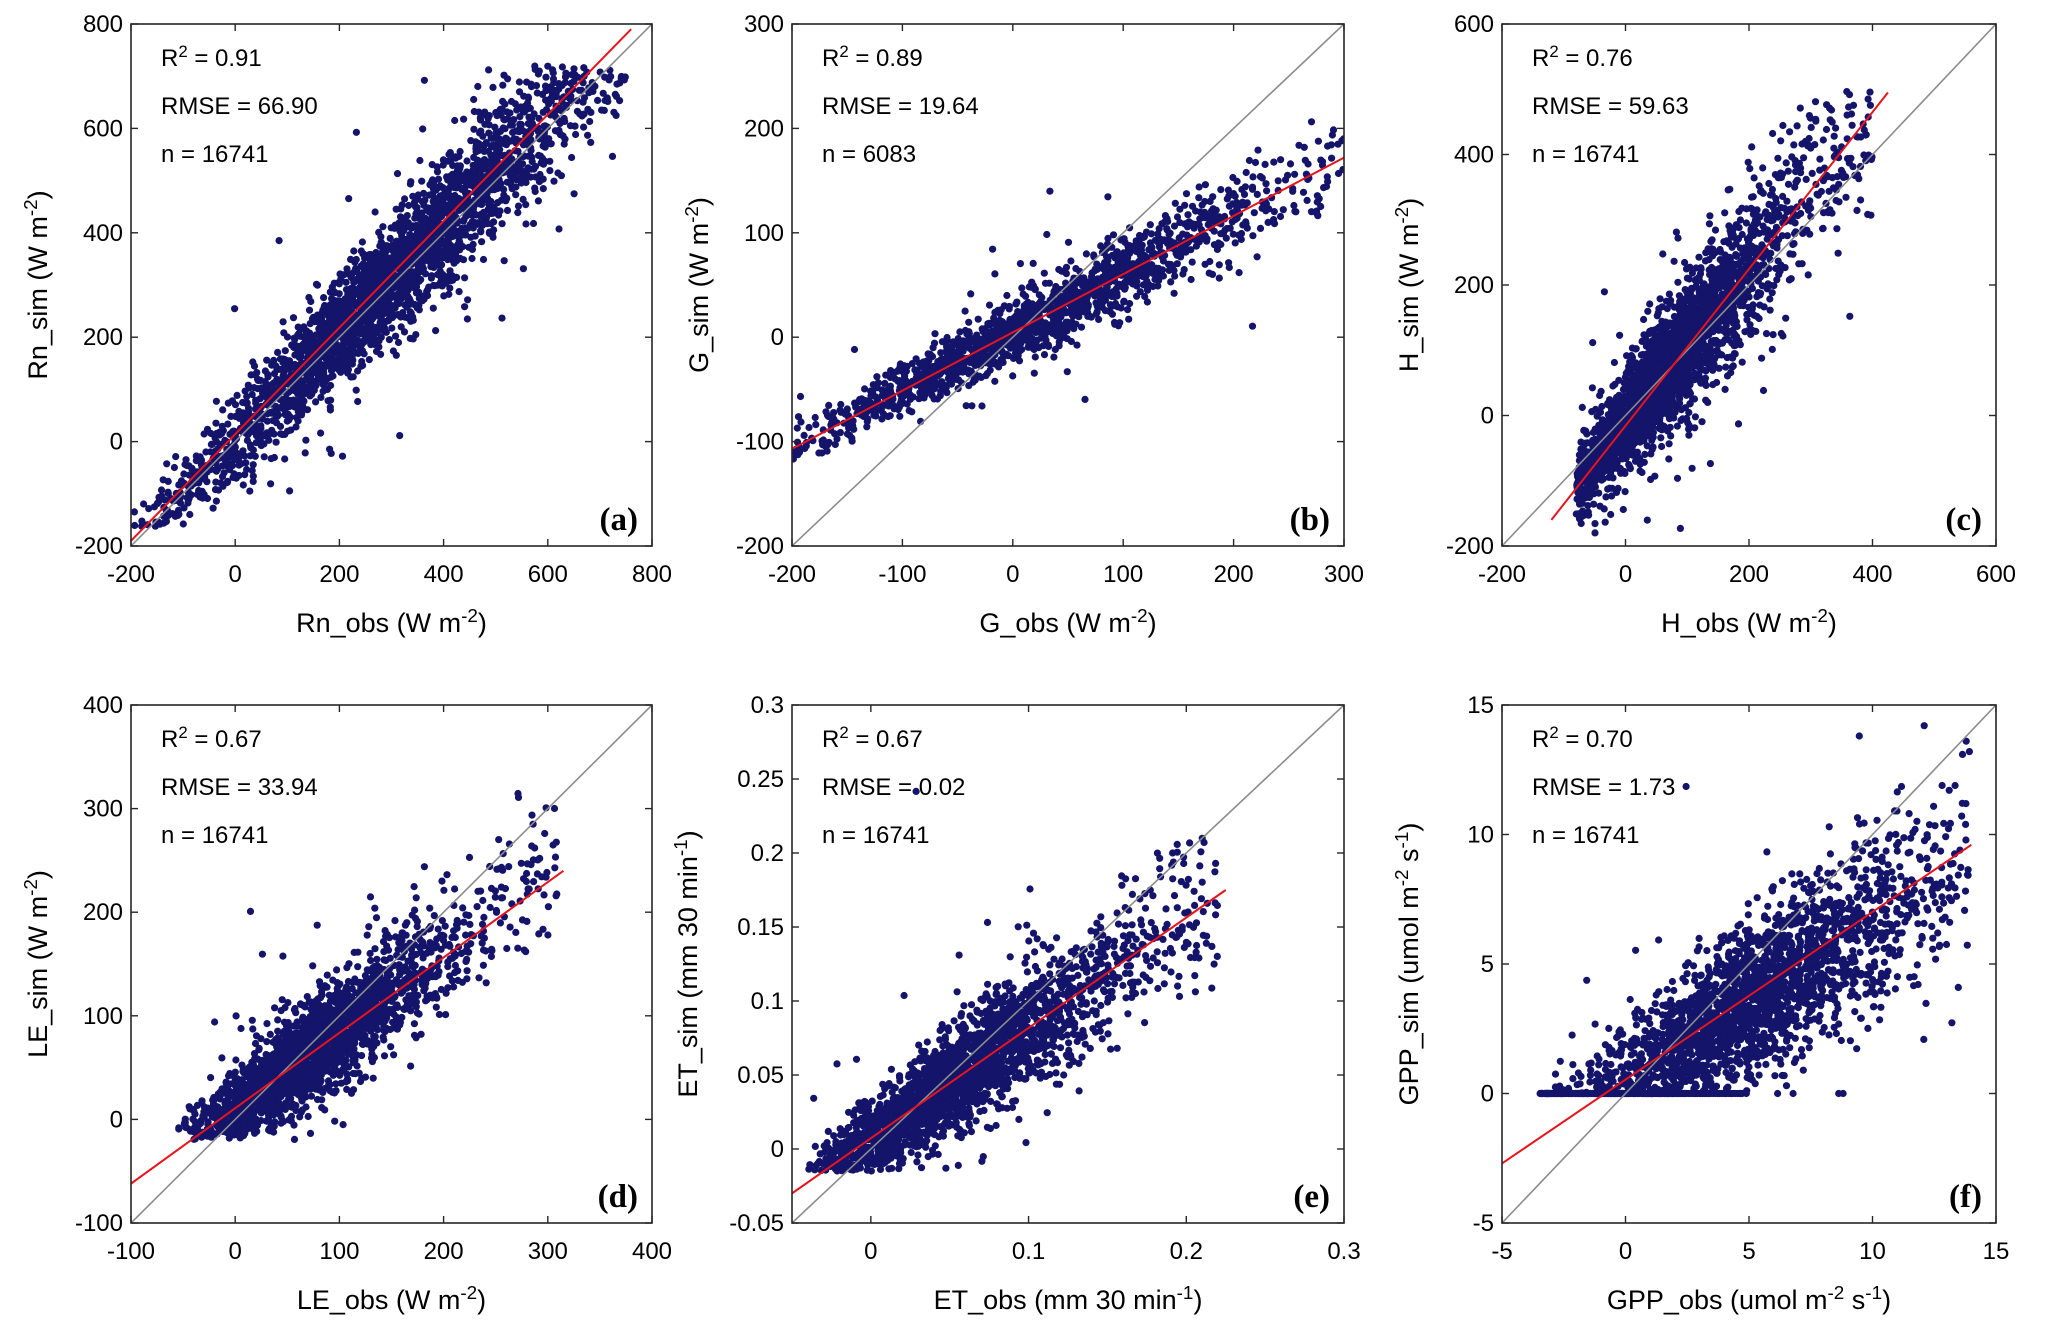 The width and height of the screenshot is (2067, 1334). Describe the element at coordinates (182, 51) in the screenshot. I see `r2-exponent: 2` at that location.